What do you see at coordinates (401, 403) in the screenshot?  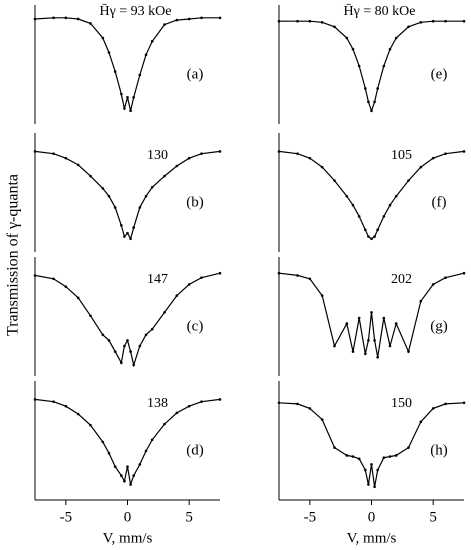 I see `field-label: 150` at bounding box center [401, 403].